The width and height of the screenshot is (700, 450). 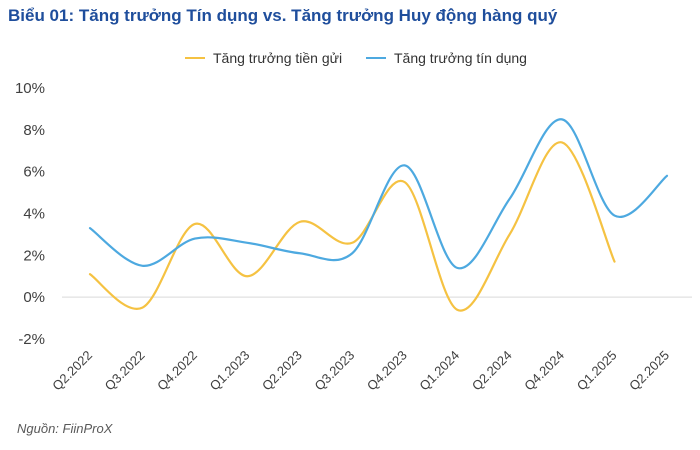 I want to click on x-tick-label: Q4.2023, so click(x=387, y=371).